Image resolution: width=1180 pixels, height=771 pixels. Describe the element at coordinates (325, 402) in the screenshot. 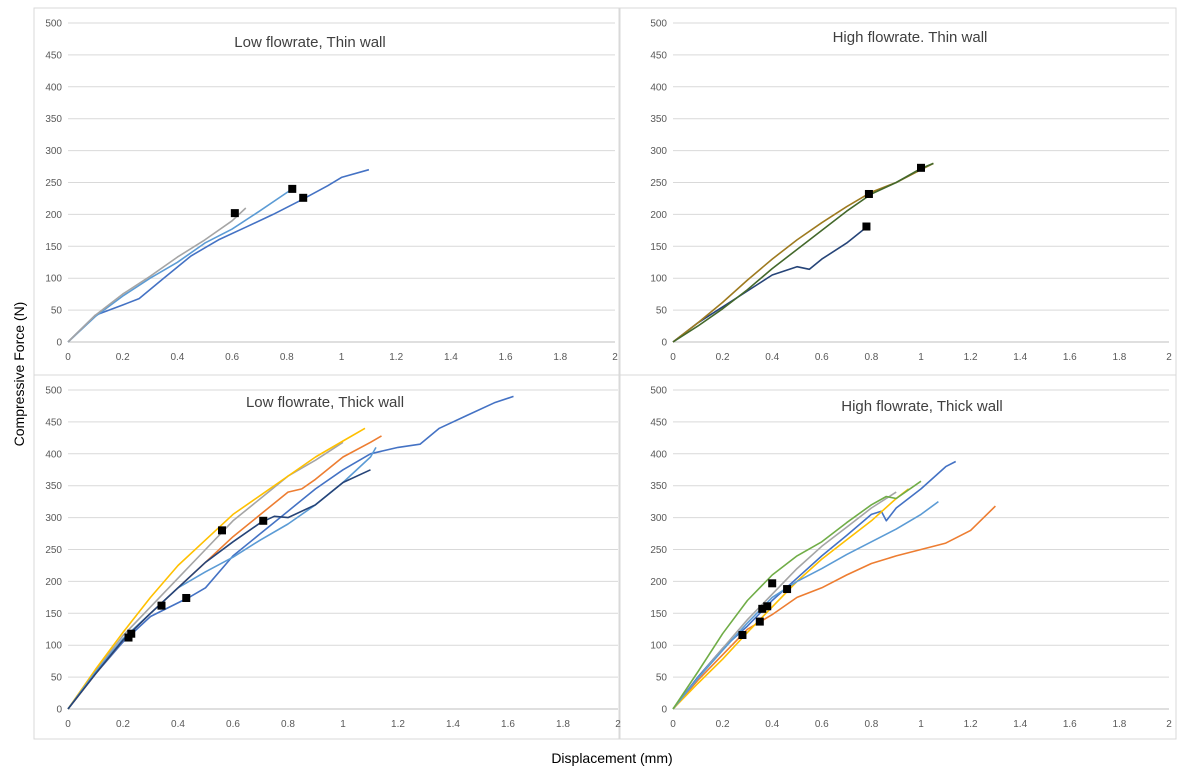

I see `chart-title: Low flowrate, Thick wall` at that location.